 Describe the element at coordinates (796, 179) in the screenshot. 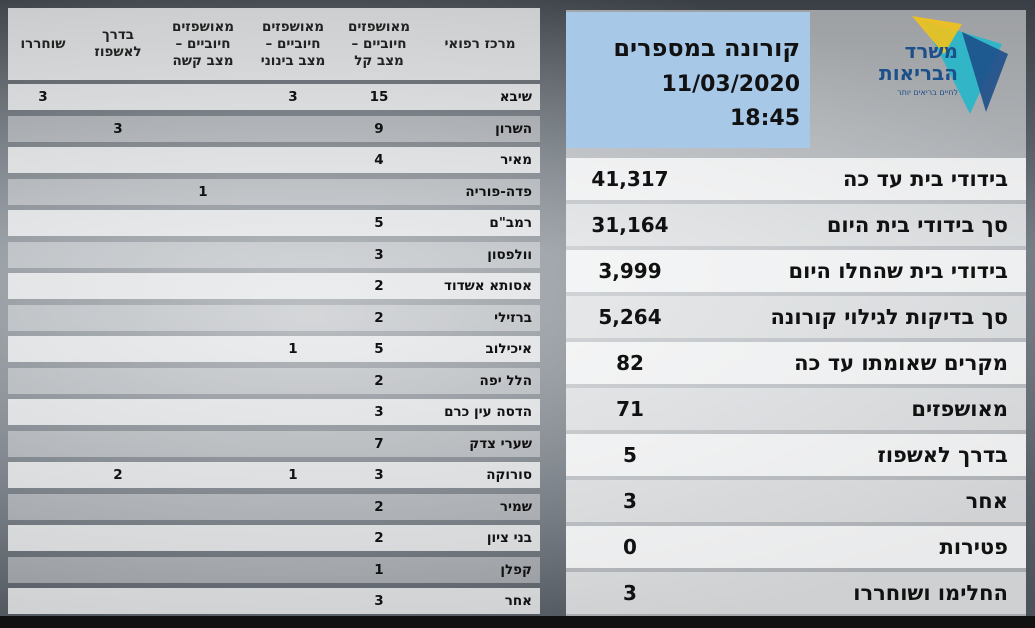

I see `stat-row: בידודי בית עד כה 41,317` at that location.